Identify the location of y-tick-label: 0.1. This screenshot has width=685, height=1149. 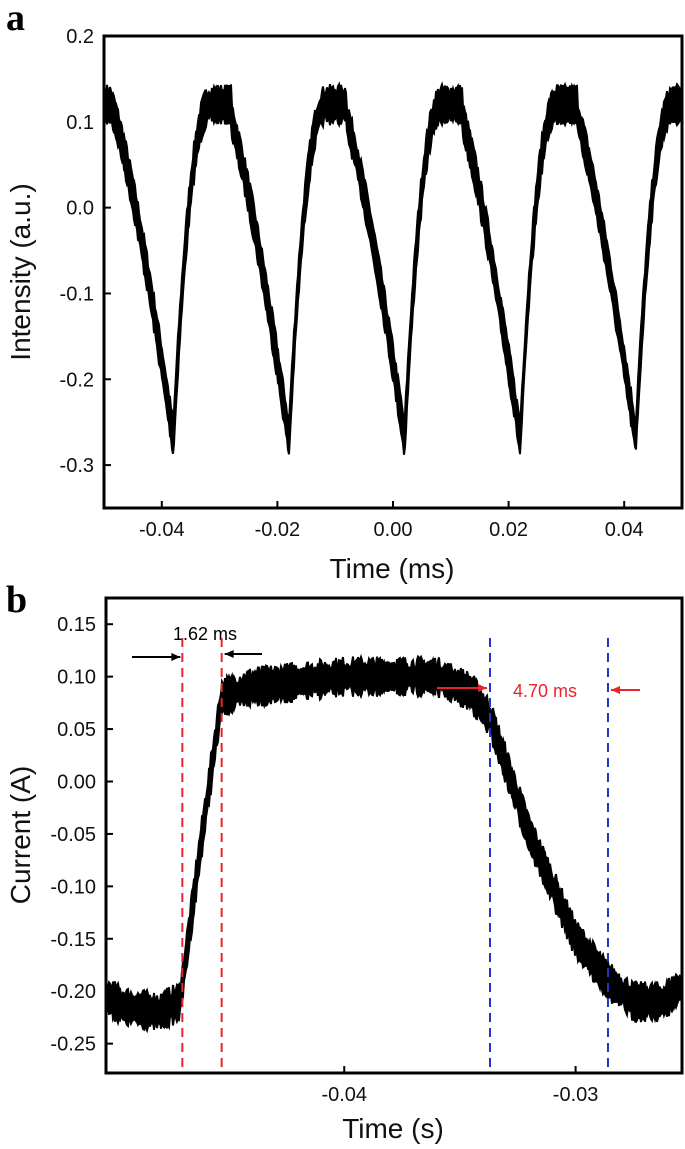
(80, 123).